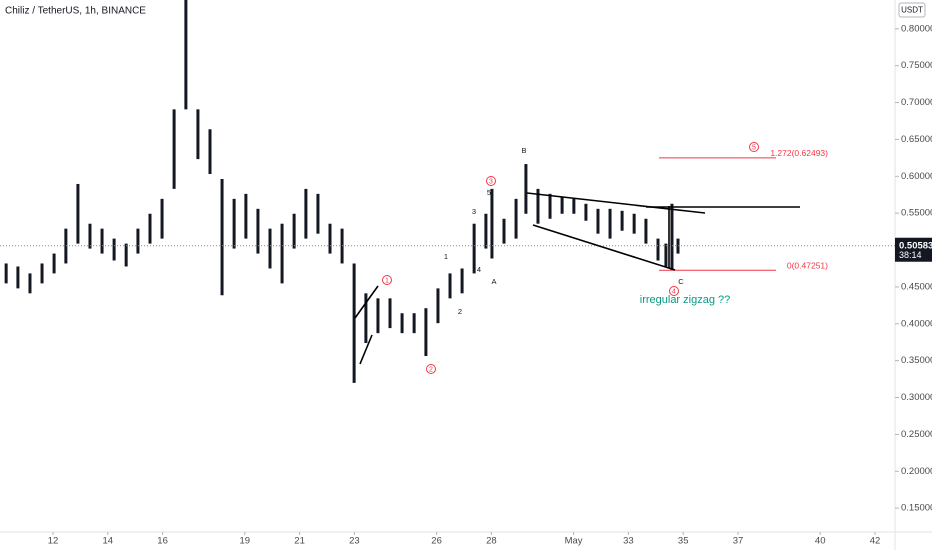 The width and height of the screenshot is (932, 550). What do you see at coordinates (628, 541) in the screenshot?
I see `x-tick-label: 33` at bounding box center [628, 541].